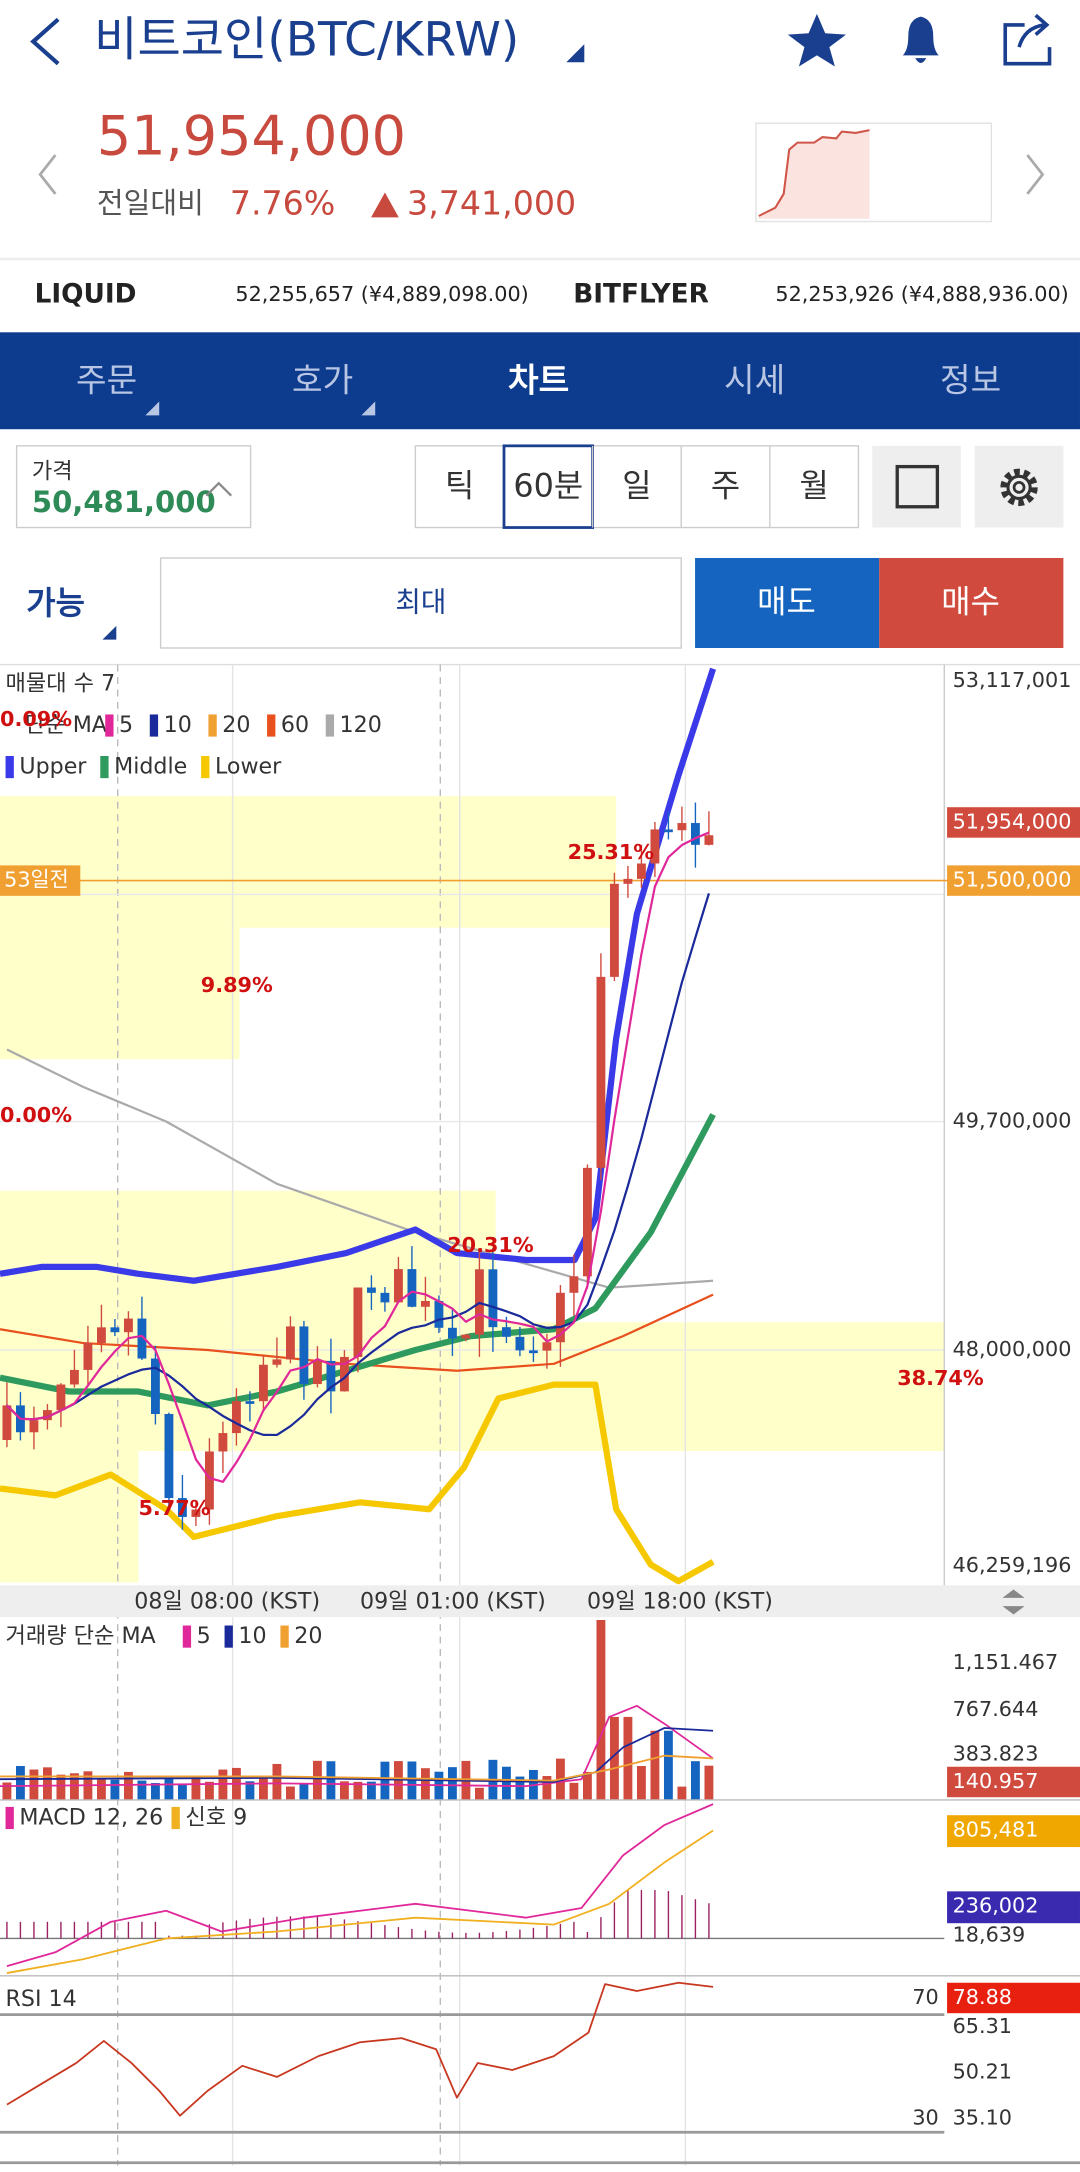  I want to click on divider, so click(540, 259).